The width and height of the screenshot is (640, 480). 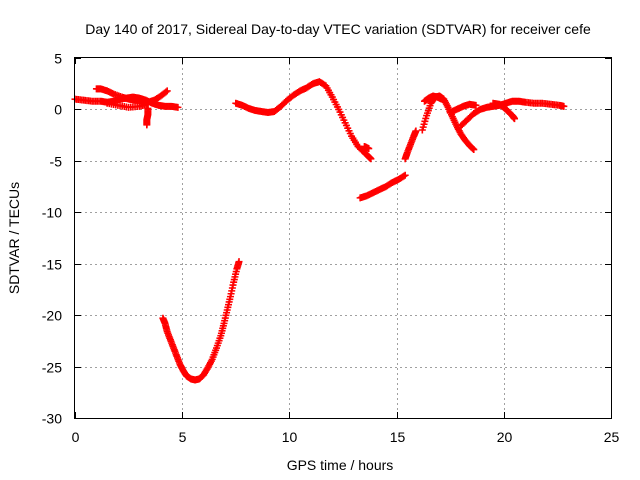 What do you see at coordinates (340, 465) in the screenshot?
I see `x-axis-label: GPS time / hours` at bounding box center [340, 465].